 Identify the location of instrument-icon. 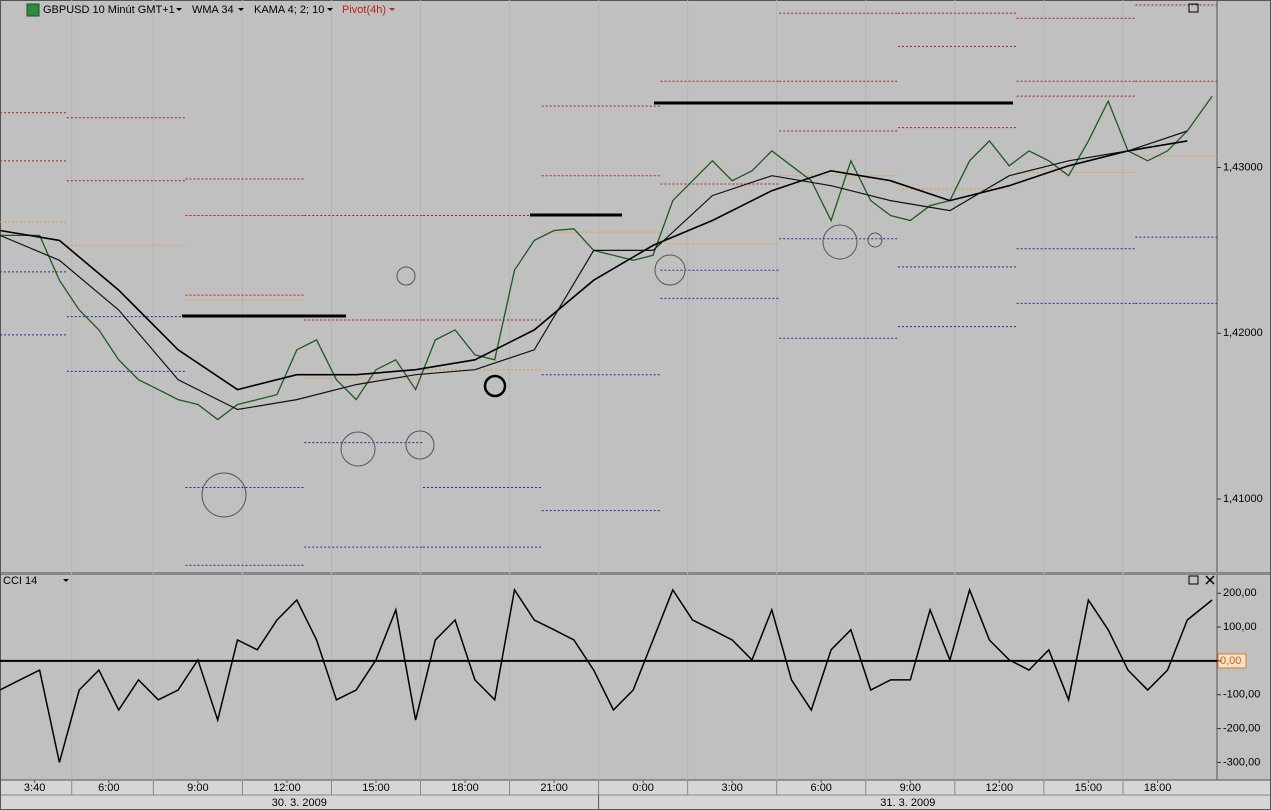
(33, 10).